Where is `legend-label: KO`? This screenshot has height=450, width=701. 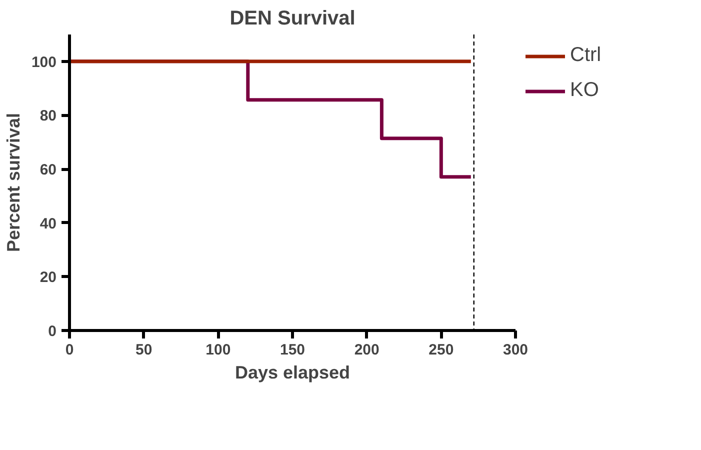 legend-label: KO is located at coordinates (585, 90).